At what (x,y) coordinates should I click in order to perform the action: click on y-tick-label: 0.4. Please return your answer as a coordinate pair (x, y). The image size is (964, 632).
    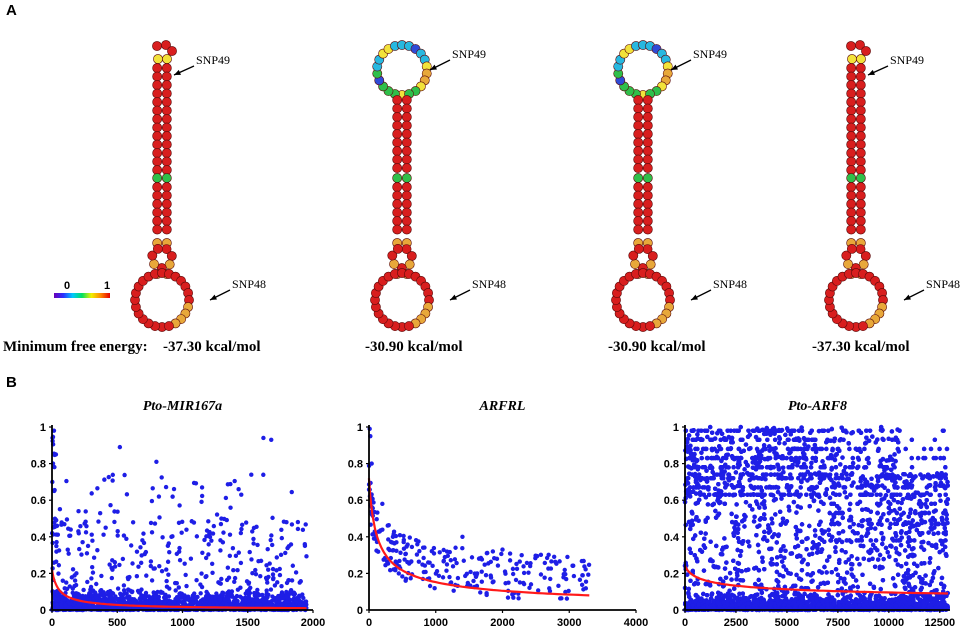
    Looking at the image, I should click on (39, 538).